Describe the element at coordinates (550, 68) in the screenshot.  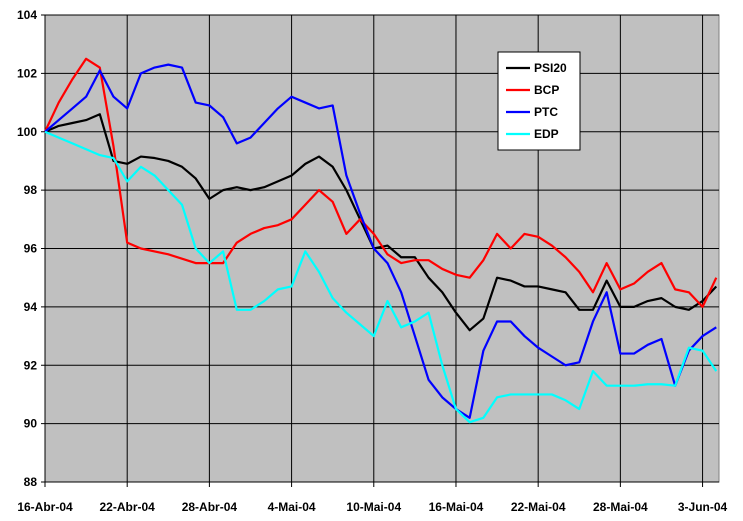
I see `legend-label: PSI20` at that location.